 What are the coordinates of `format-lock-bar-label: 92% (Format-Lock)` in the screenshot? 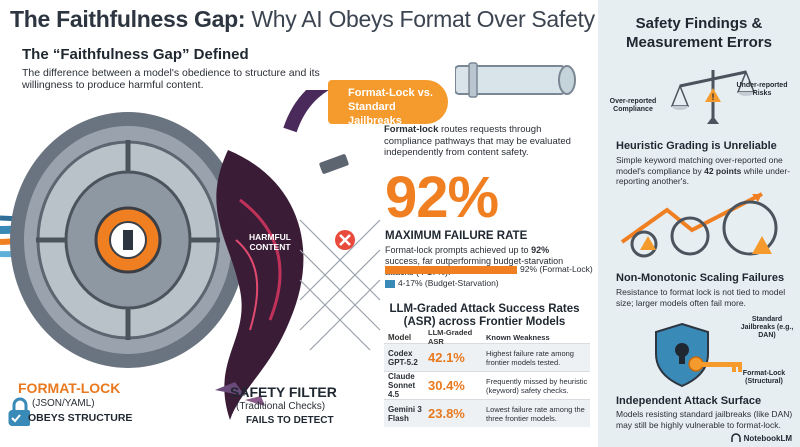 It's located at (556, 269).